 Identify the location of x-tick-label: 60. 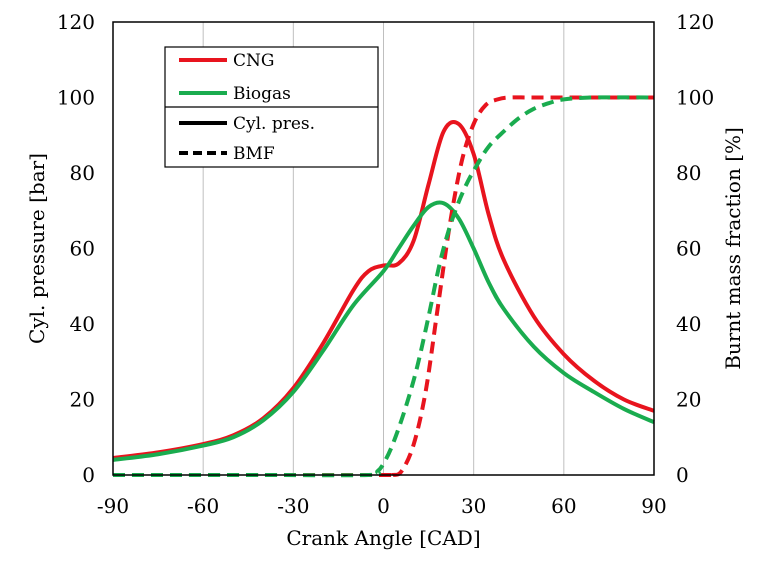
(563, 506).